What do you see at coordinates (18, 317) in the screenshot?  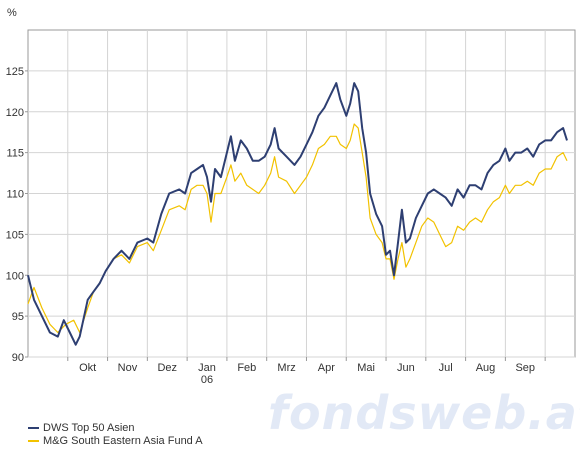 I see `y-tick-label: 95` at bounding box center [18, 317].